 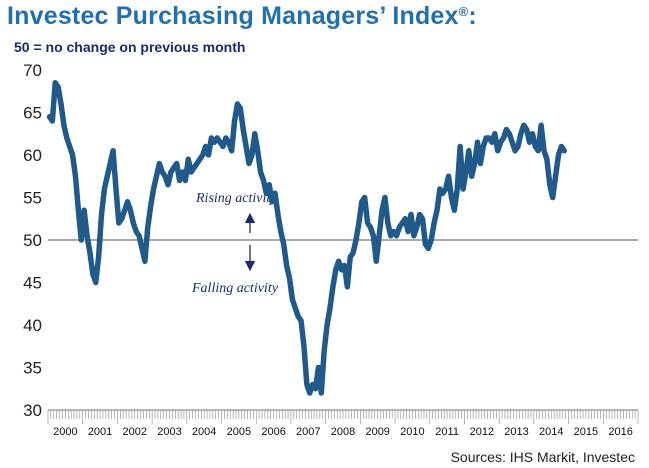 I want to click on y-tick-label: 50, so click(x=32, y=240).